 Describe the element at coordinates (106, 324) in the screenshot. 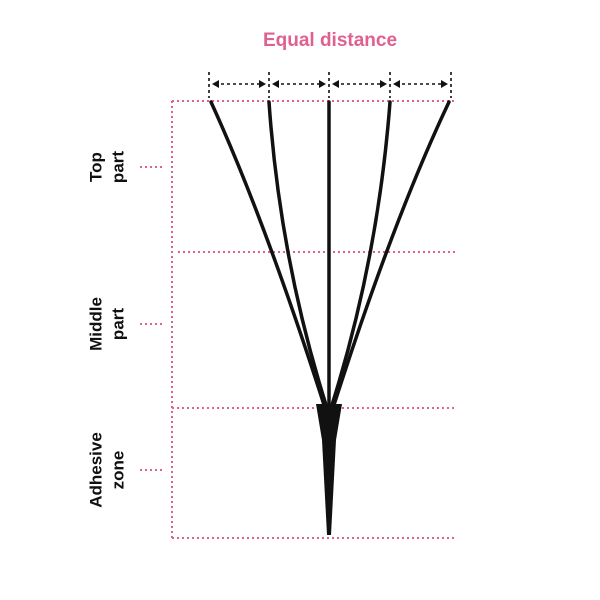

I see `section-label: Middle part` at that location.